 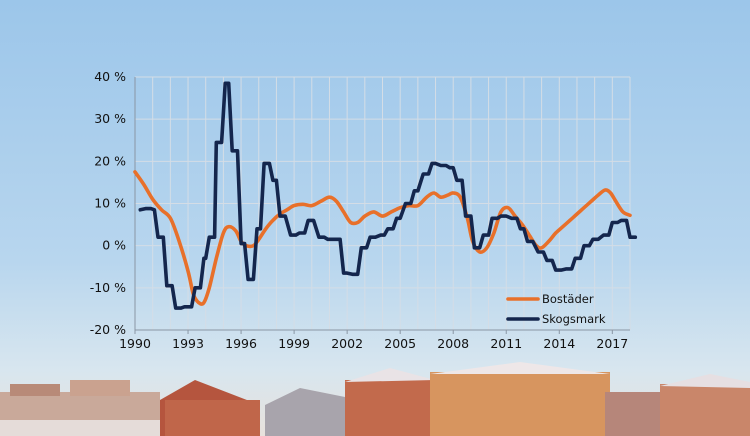 What do you see at coordinates (568, 299) in the screenshot?
I see `legend-label-bostader: Bostäder` at bounding box center [568, 299].